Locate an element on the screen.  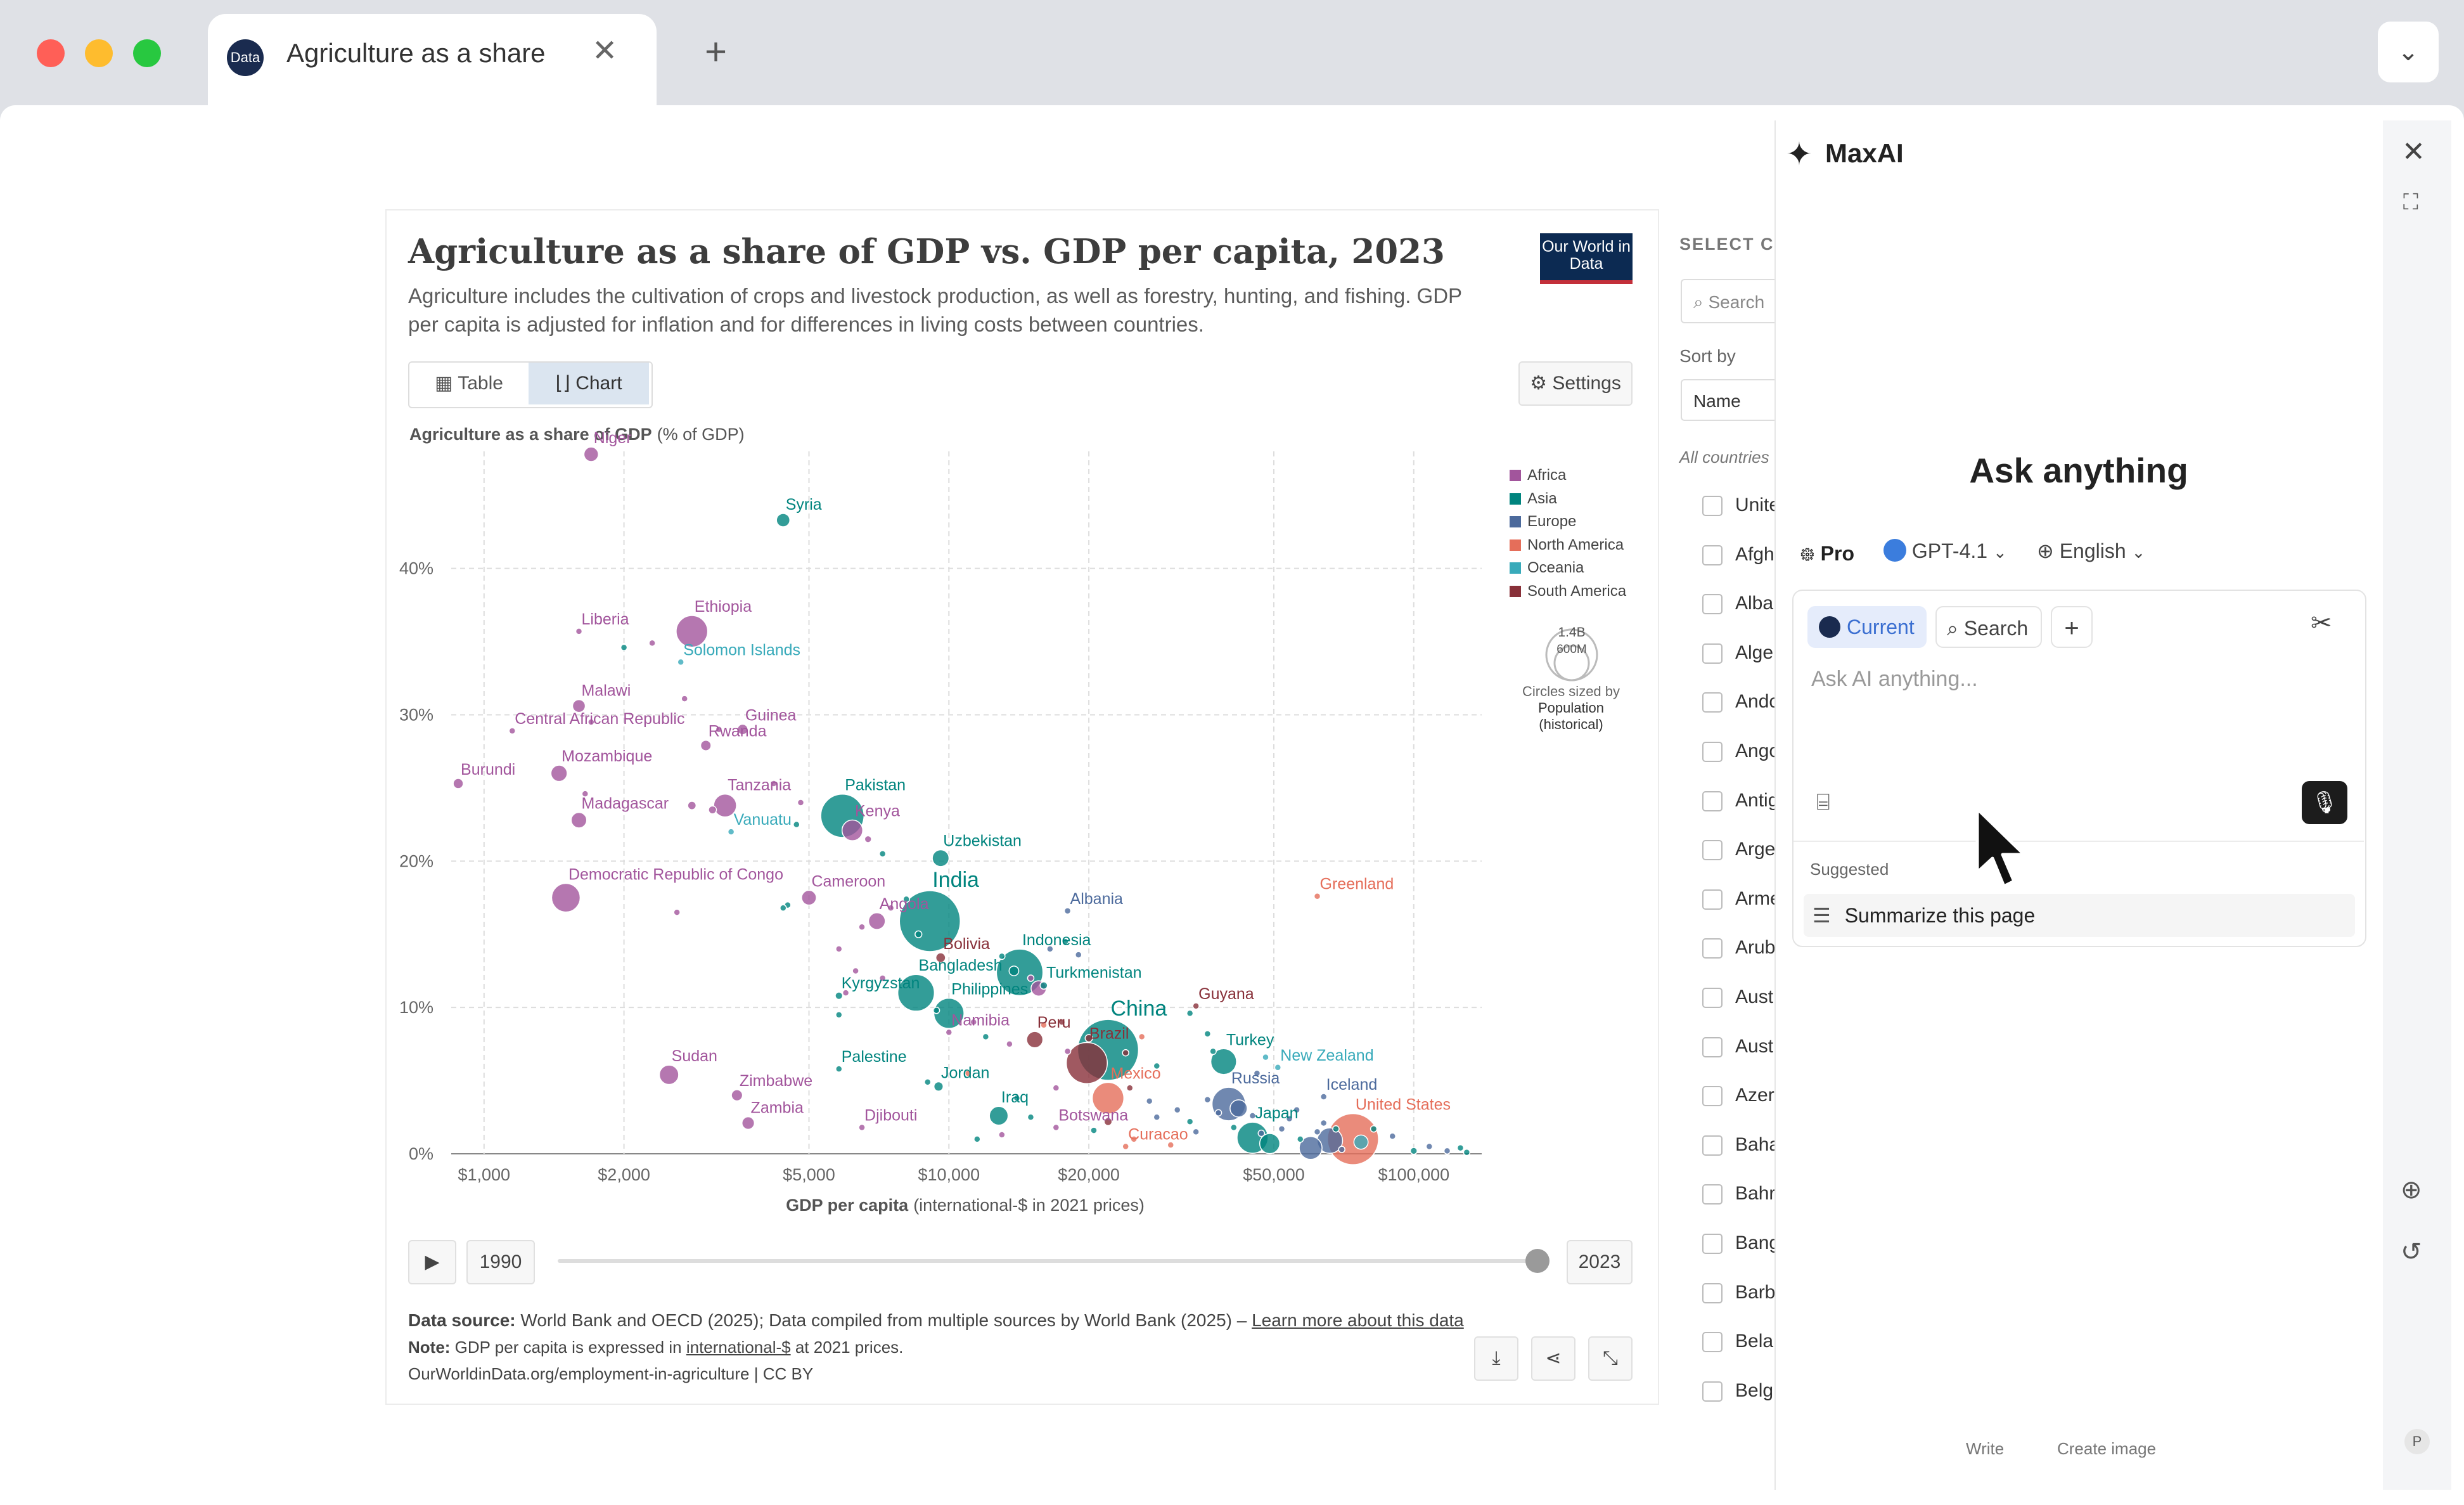
settings-button: ⚙ Settings is located at coordinates (1575, 384).